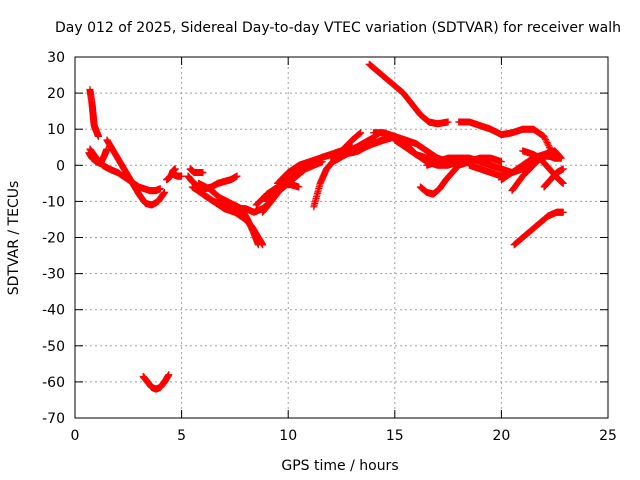 The image size is (640, 480). I want to click on x-tick-label: 15, so click(395, 436).